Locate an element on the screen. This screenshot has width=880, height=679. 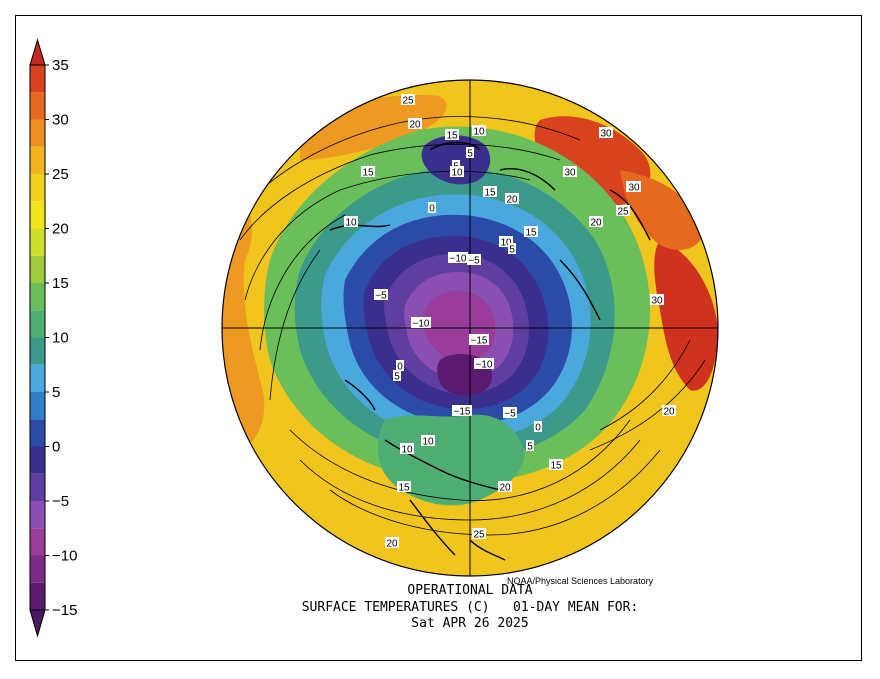
colorbar-tick-label: 5 is located at coordinates (56, 392).